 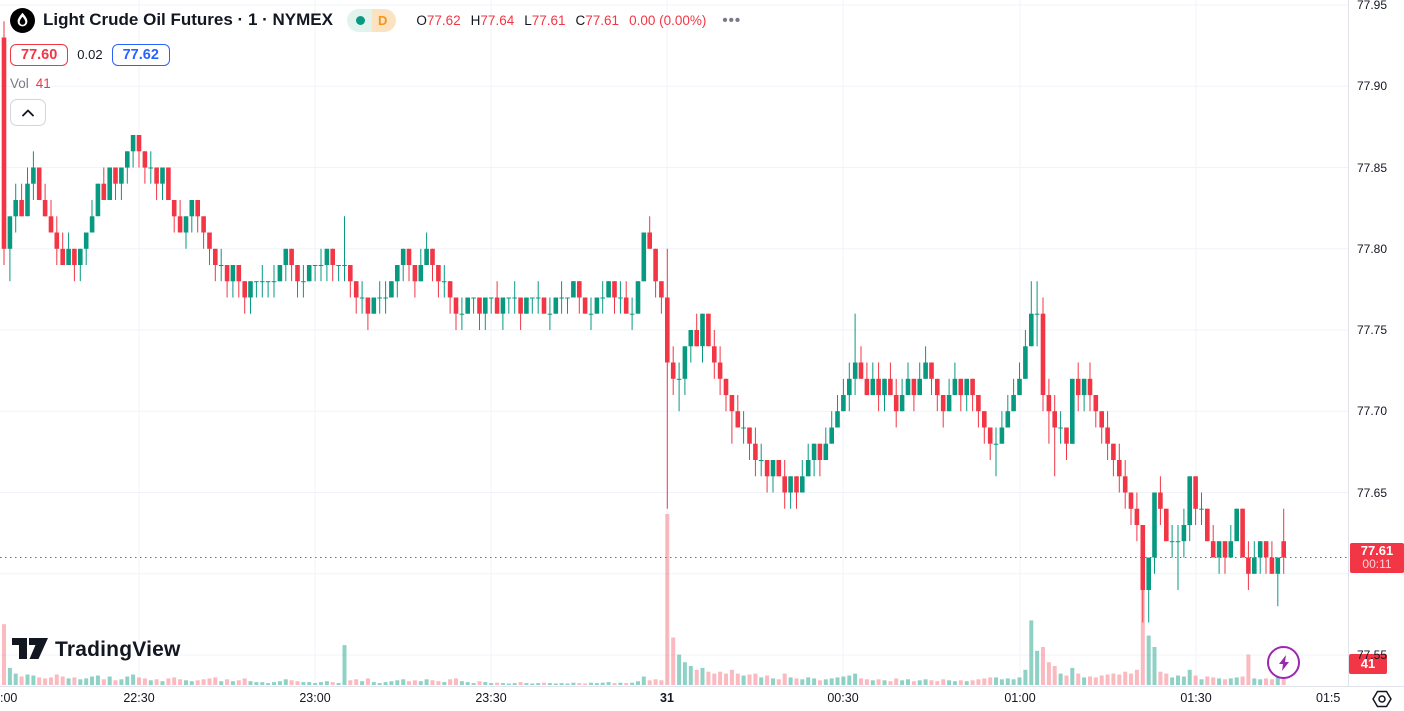 I want to click on price-axis-label: 77.95, so click(x=1372, y=6).